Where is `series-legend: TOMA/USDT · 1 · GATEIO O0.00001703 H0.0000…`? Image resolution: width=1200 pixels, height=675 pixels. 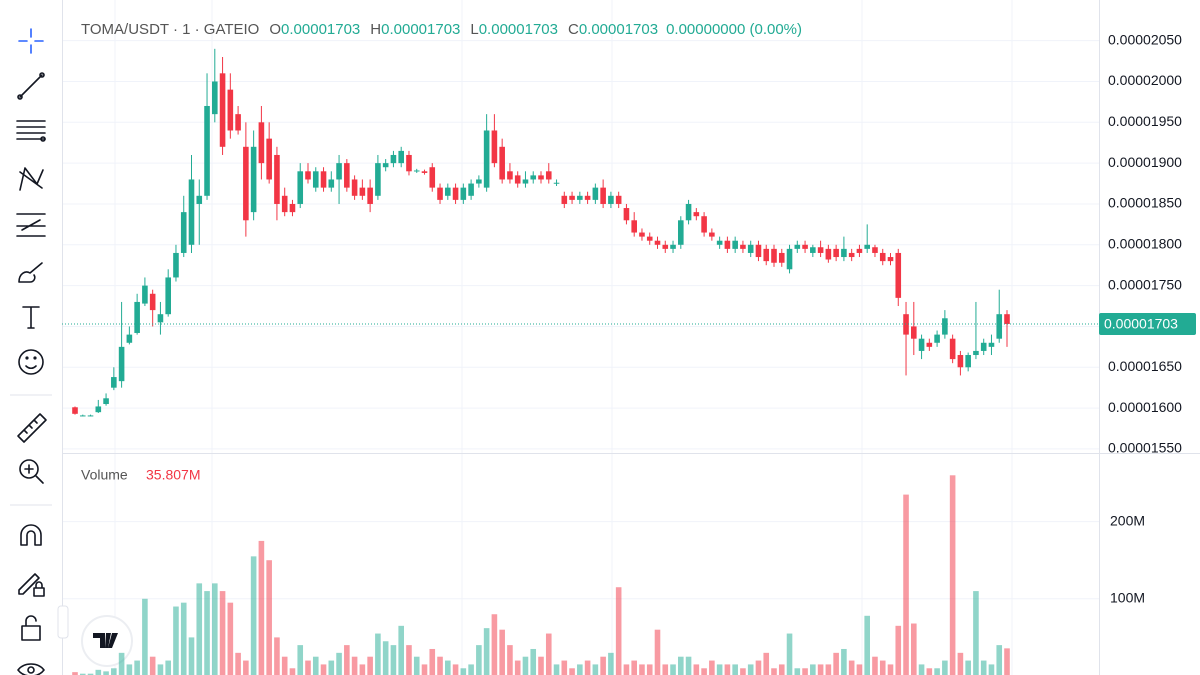
series-legend: TOMA/USDT · 1 · GATEIO O0.00001703 H0.0000… is located at coordinates (441, 29).